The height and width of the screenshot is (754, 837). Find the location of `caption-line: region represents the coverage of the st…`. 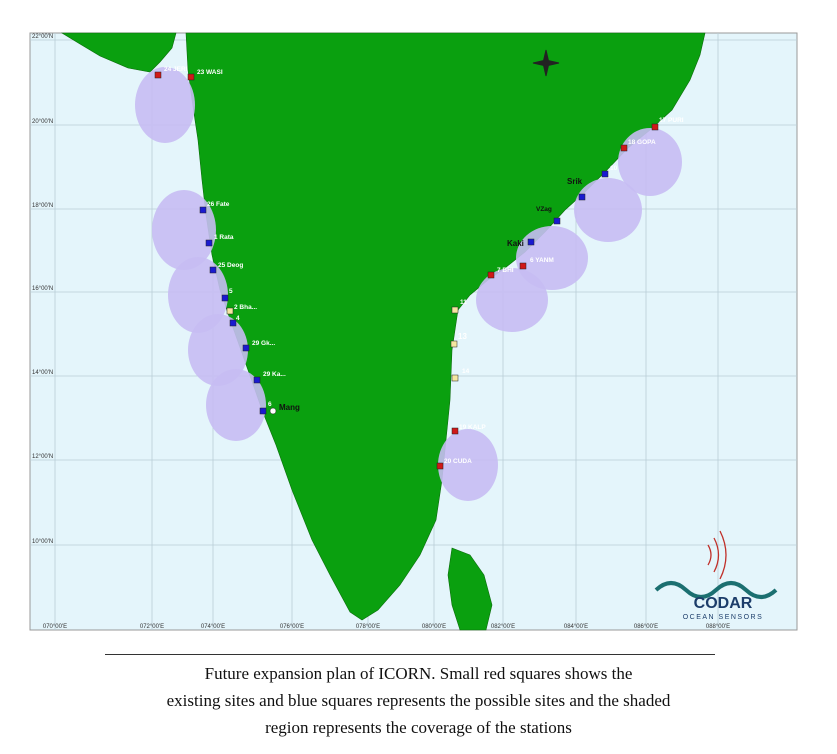

caption-line: region represents the coverage of the st… is located at coordinates (418, 727).